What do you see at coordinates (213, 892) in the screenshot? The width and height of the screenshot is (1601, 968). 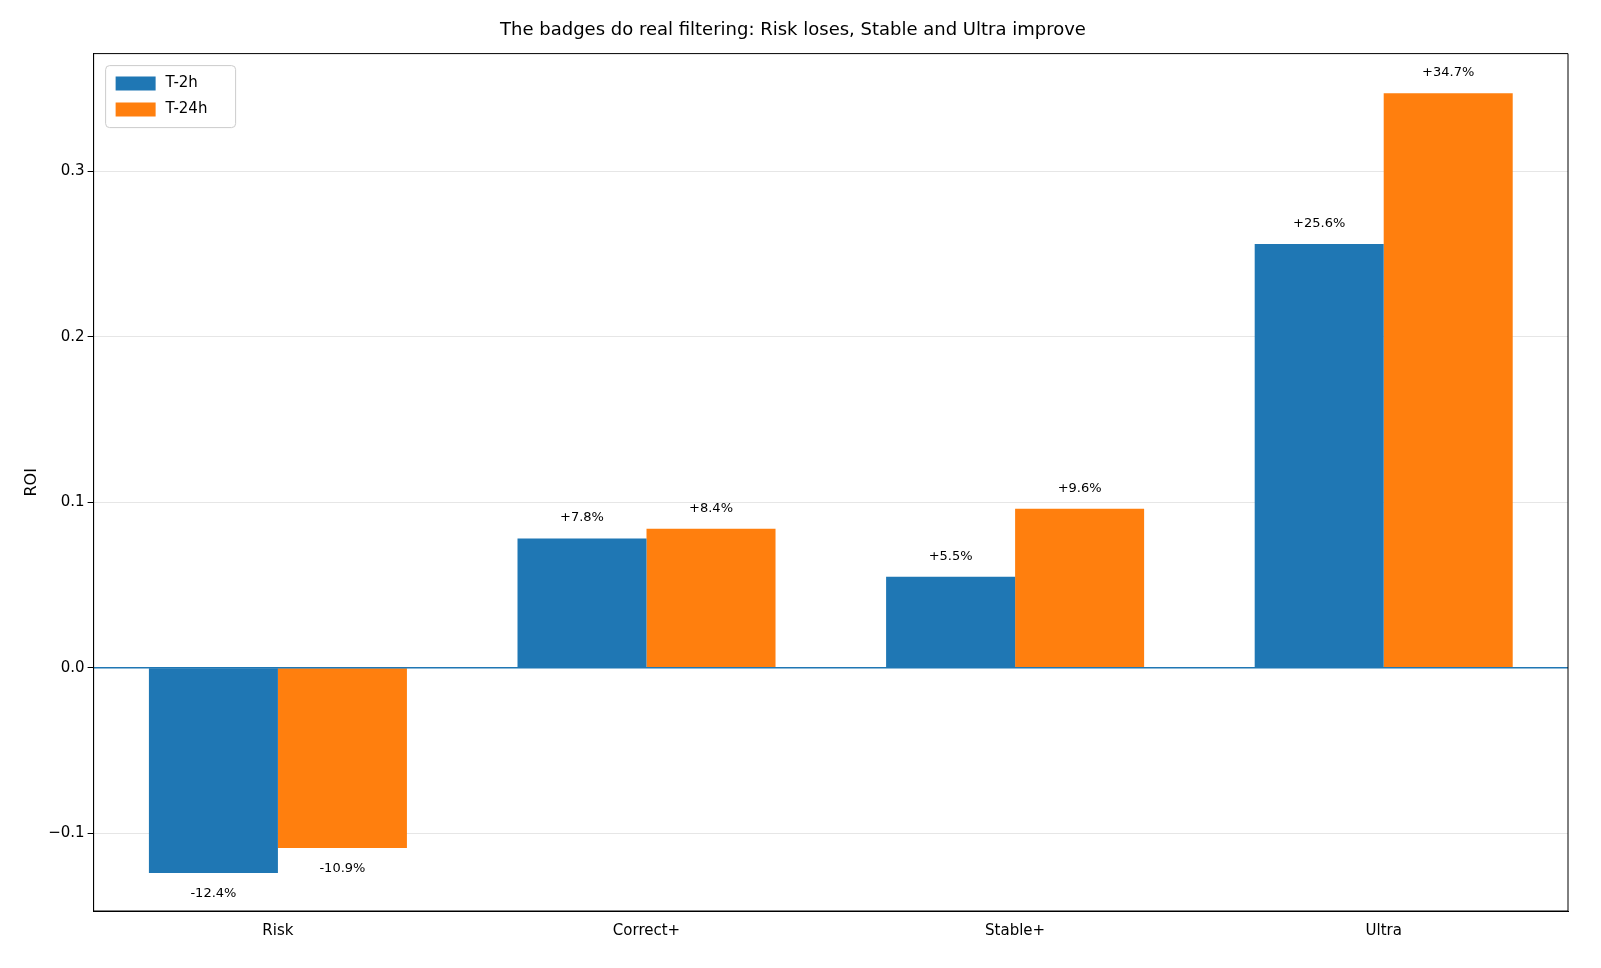 I see `data-label: -12.4%` at bounding box center [213, 892].